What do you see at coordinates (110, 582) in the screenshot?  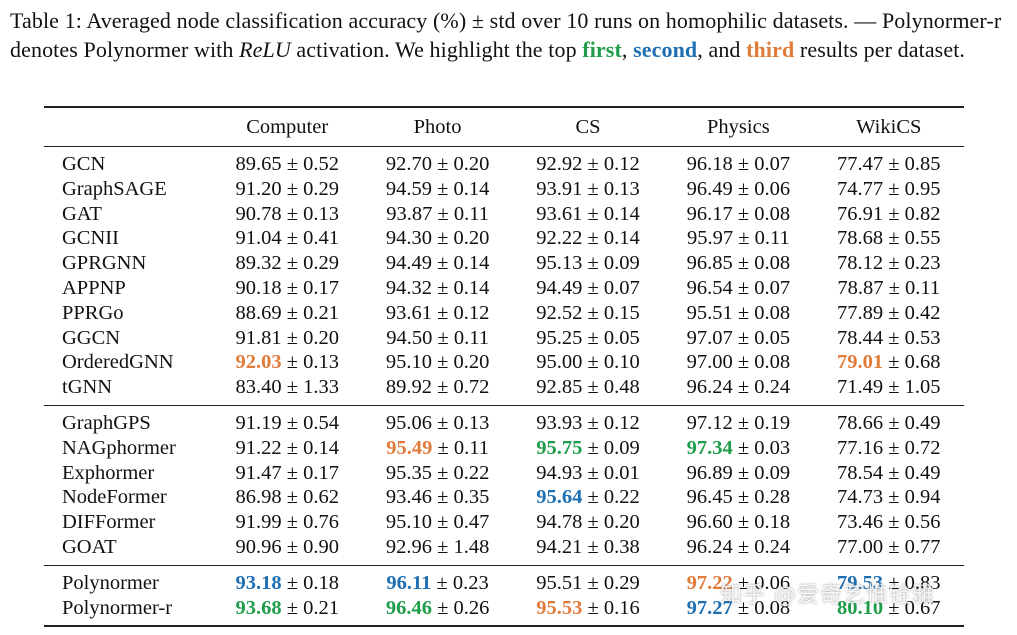 I see `method-name: Polynormer` at bounding box center [110, 582].